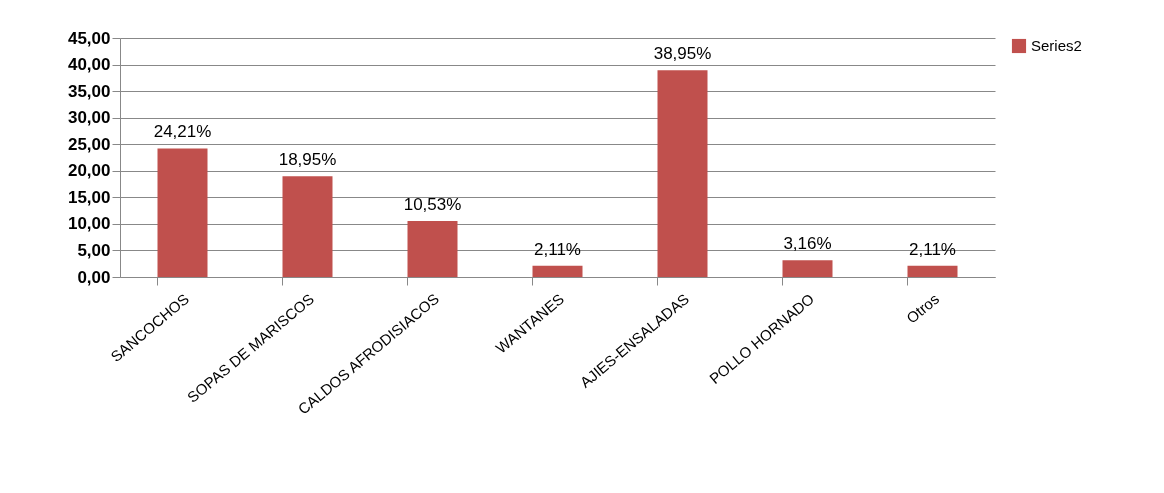 This screenshot has height=493, width=1164. I want to click on y-tick-label: 0,00, so click(94, 277).